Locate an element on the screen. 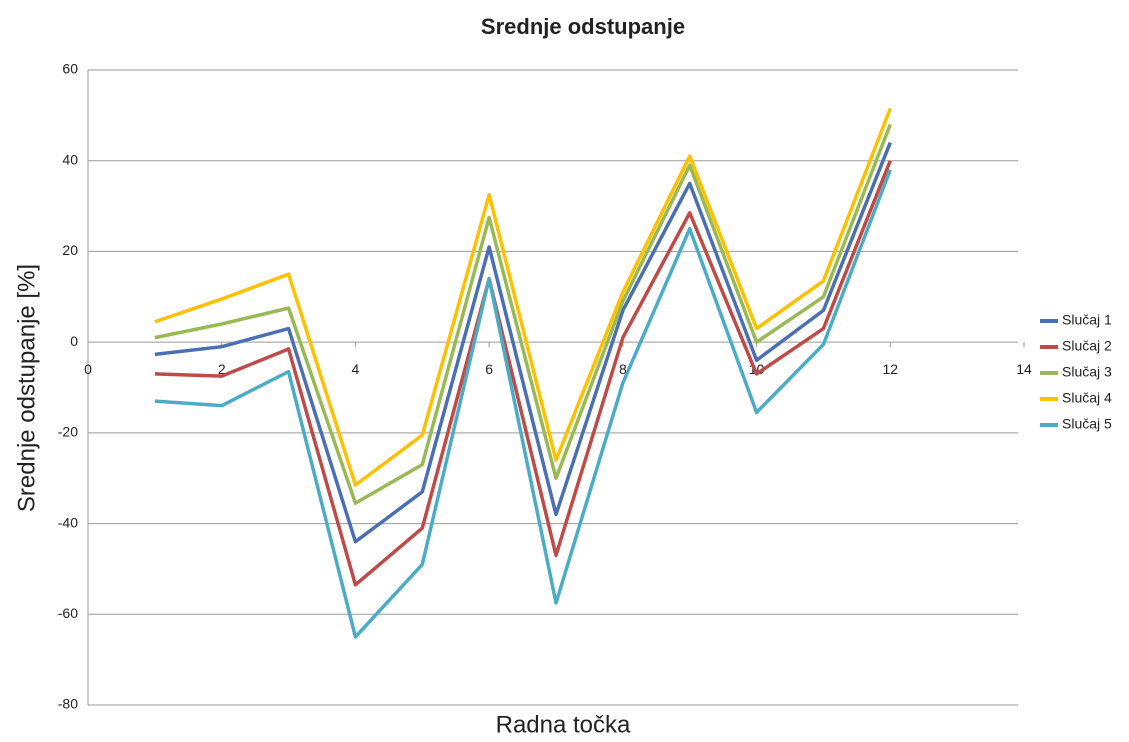 The width and height of the screenshot is (1129, 742). y-tick-label: -20 is located at coordinates (68, 432).